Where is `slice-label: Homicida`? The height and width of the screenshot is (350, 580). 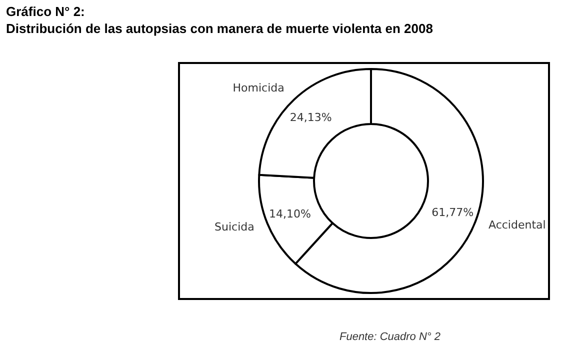
slice-label: Homicida is located at coordinates (258, 88).